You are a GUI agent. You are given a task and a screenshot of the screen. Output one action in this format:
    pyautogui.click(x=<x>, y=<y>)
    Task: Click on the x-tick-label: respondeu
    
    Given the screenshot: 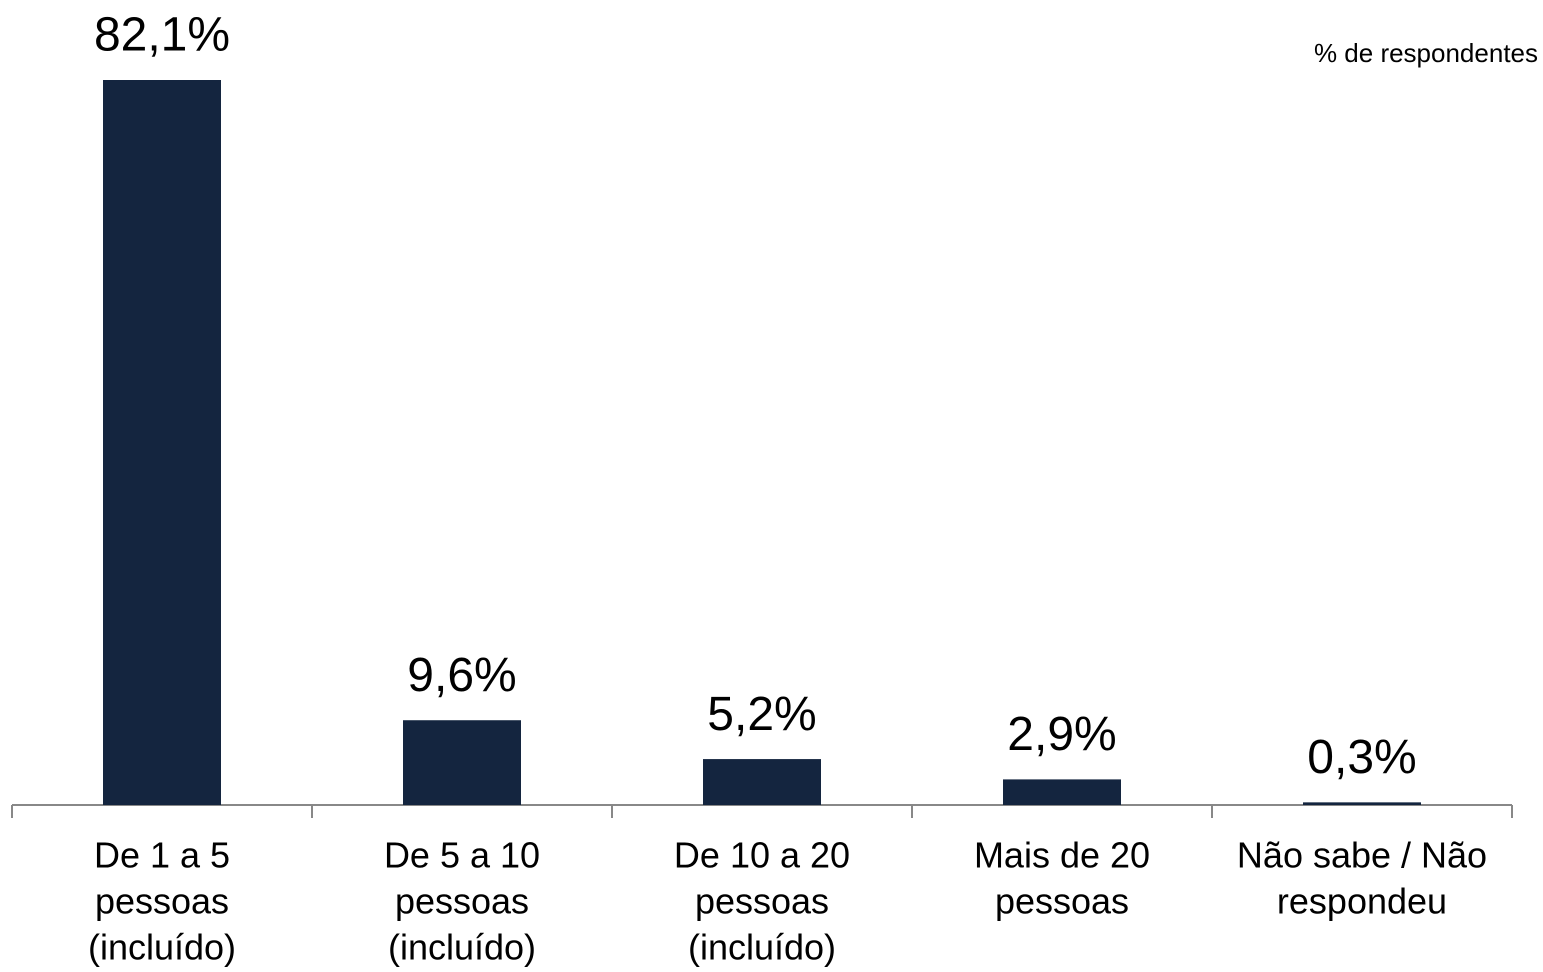 What is the action you would take?
    pyautogui.click(x=1362, y=901)
    